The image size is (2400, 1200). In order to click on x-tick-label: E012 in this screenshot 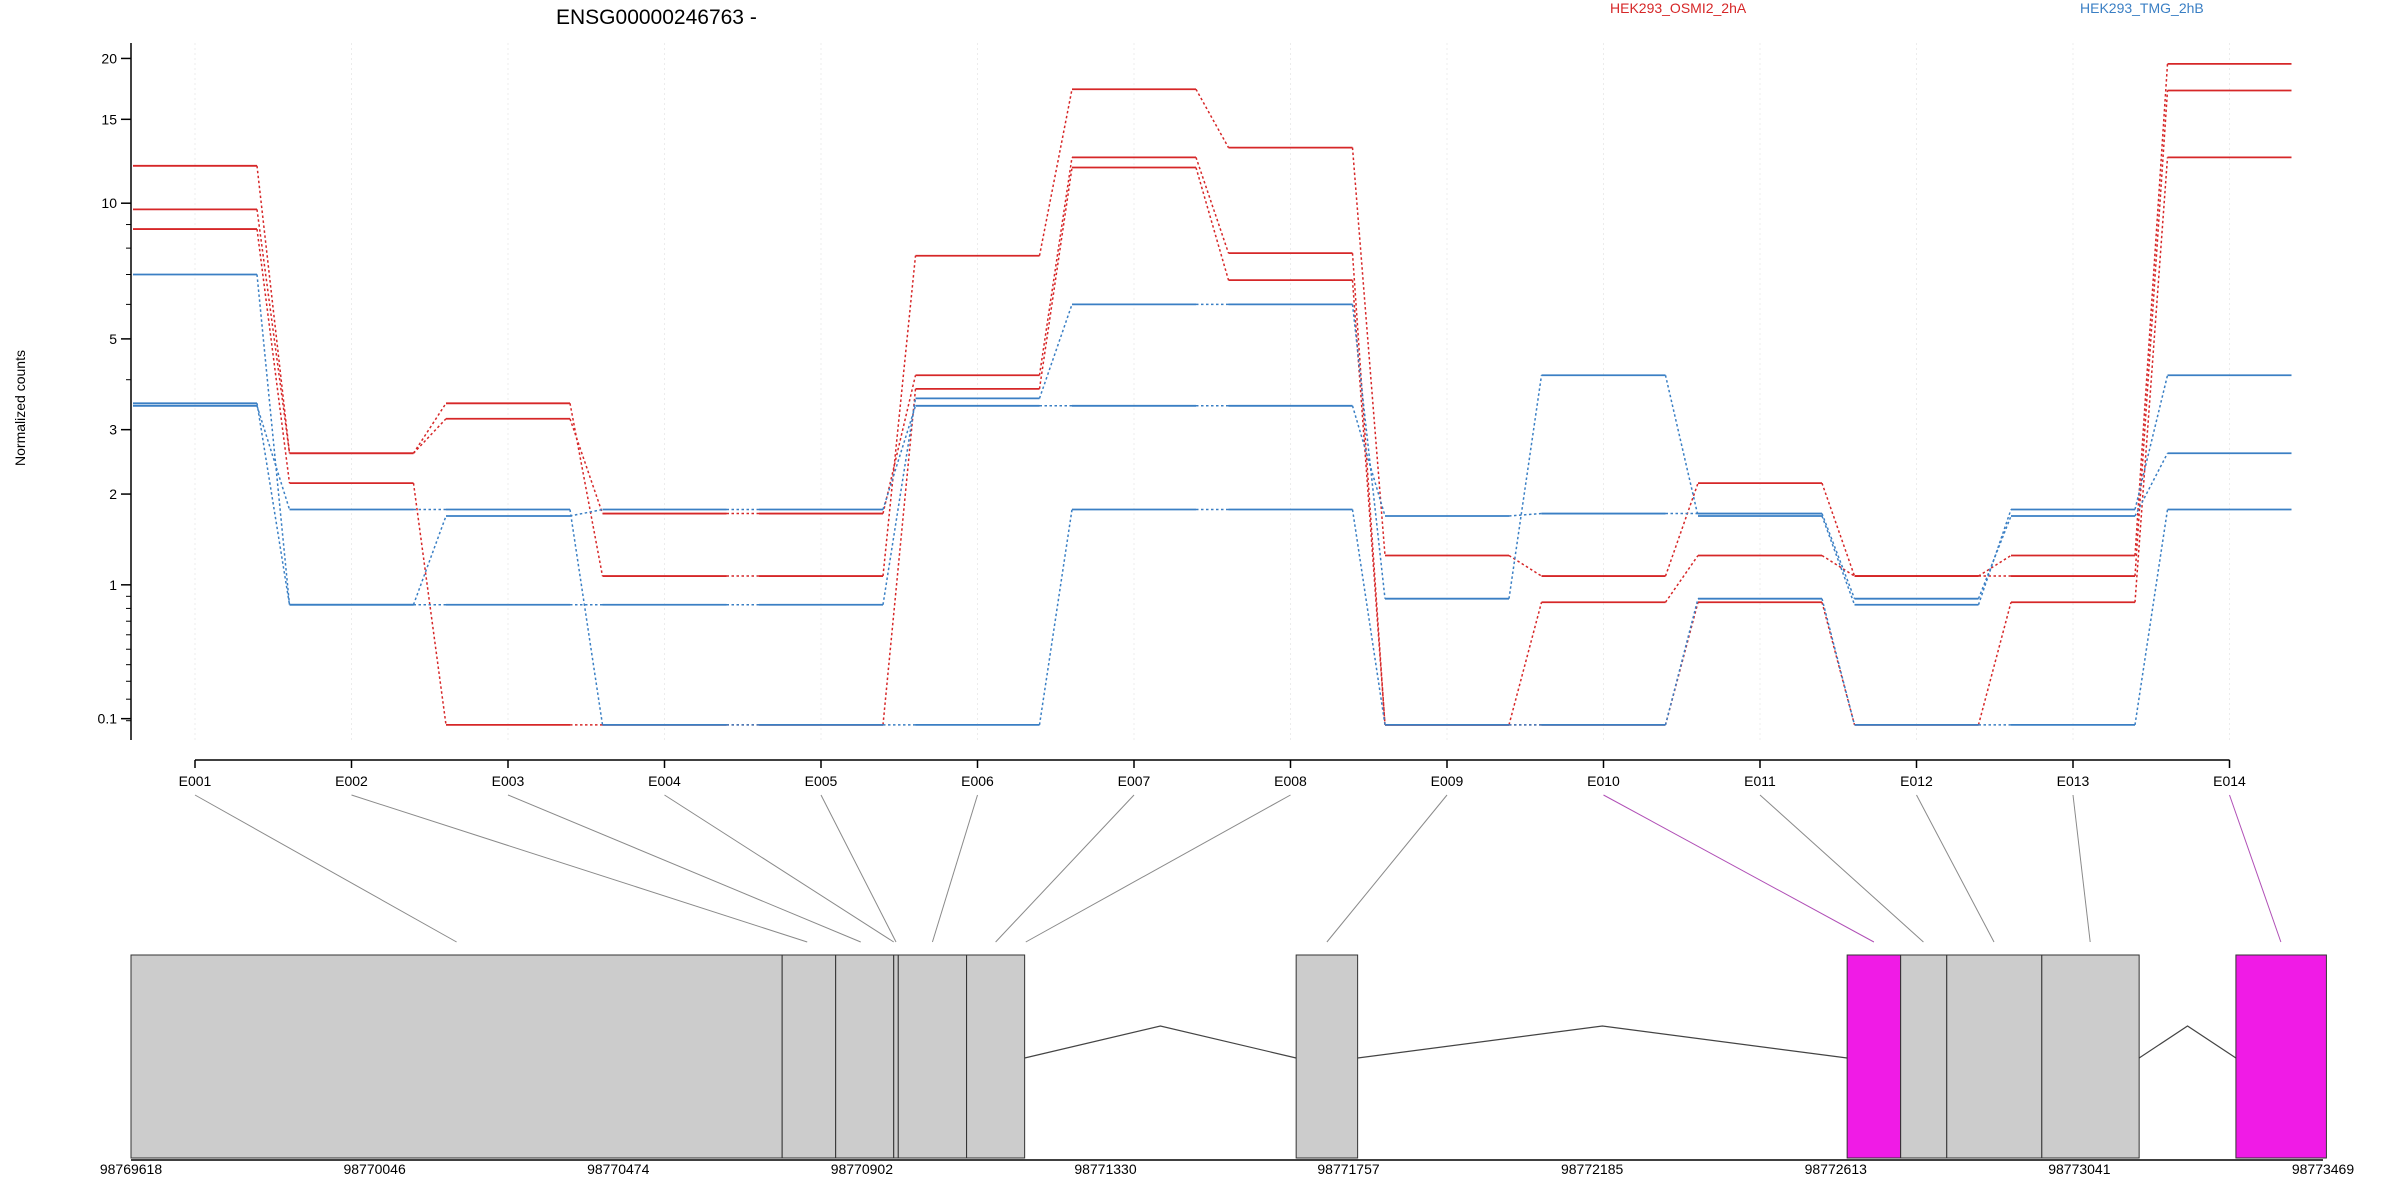, I will do `click(1916, 781)`.